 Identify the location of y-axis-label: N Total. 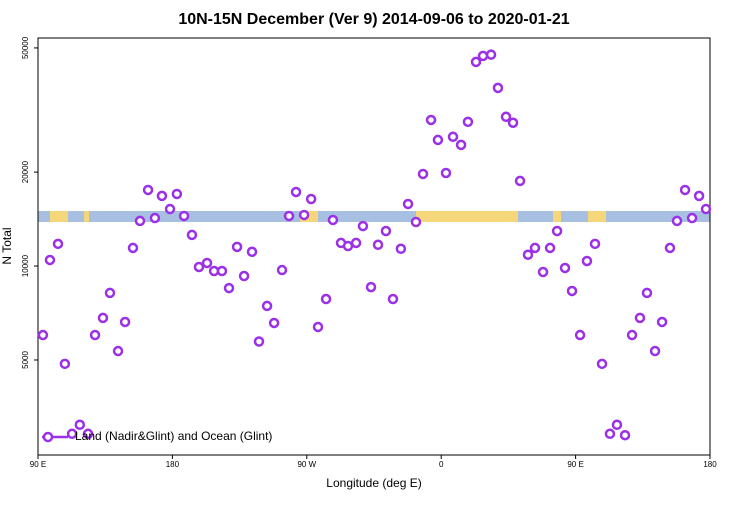
(7, 245).